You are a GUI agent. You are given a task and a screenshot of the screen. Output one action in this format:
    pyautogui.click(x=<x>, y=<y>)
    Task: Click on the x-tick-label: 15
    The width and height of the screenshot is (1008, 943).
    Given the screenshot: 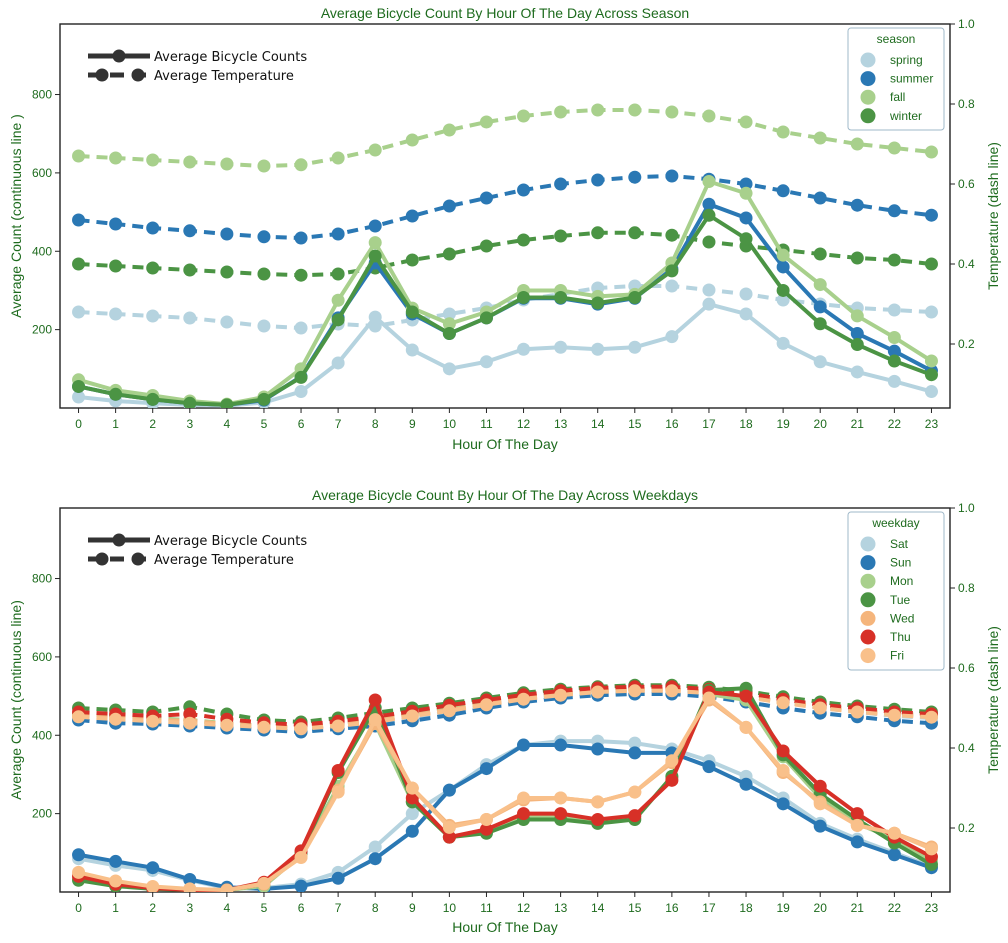 What is the action you would take?
    pyautogui.click(x=635, y=424)
    